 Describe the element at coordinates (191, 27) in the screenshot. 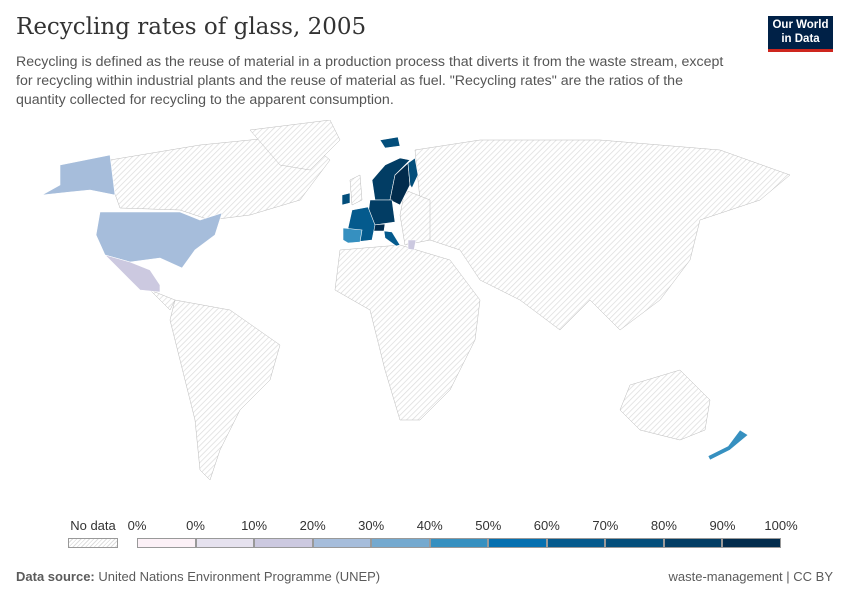

I see `page-title: Recycling rates of glass, 2005` at that location.